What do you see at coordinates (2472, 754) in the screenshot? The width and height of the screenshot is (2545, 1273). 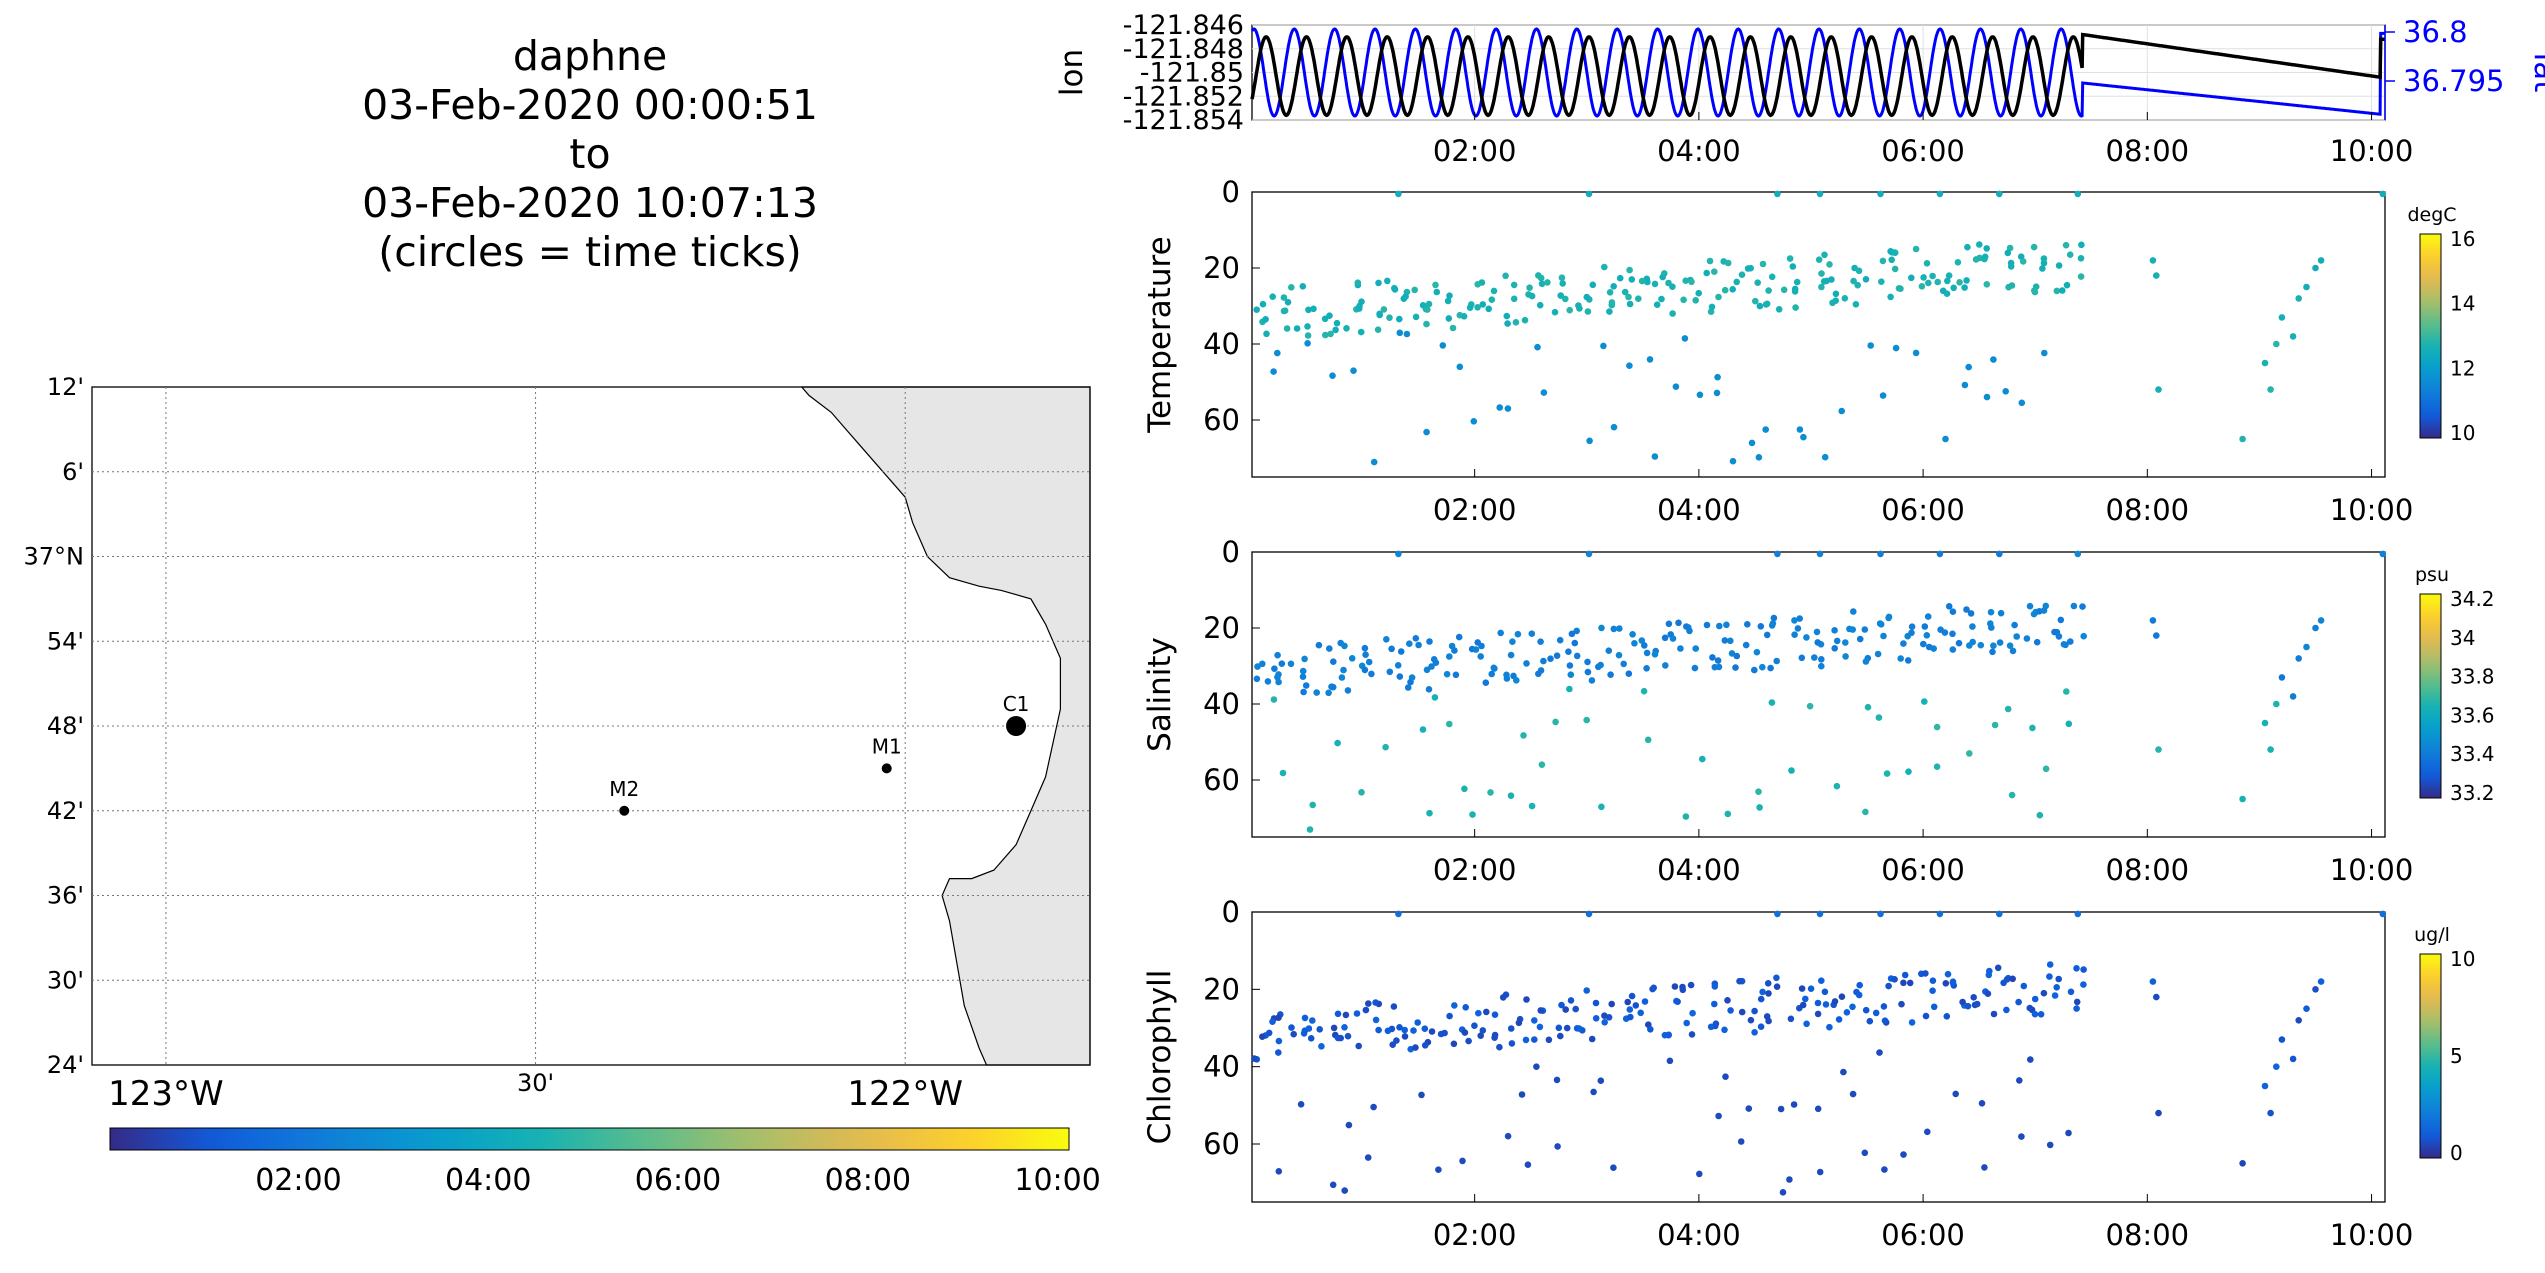 I see `colorbar-tick-label: 33.4` at bounding box center [2472, 754].